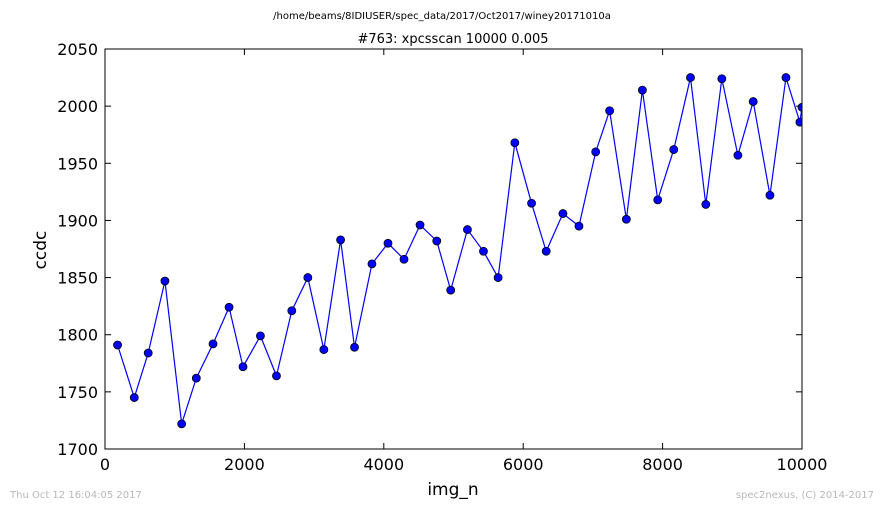 This screenshot has height=509, width=884. I want to click on y-tick-label: 1950, so click(77, 163).